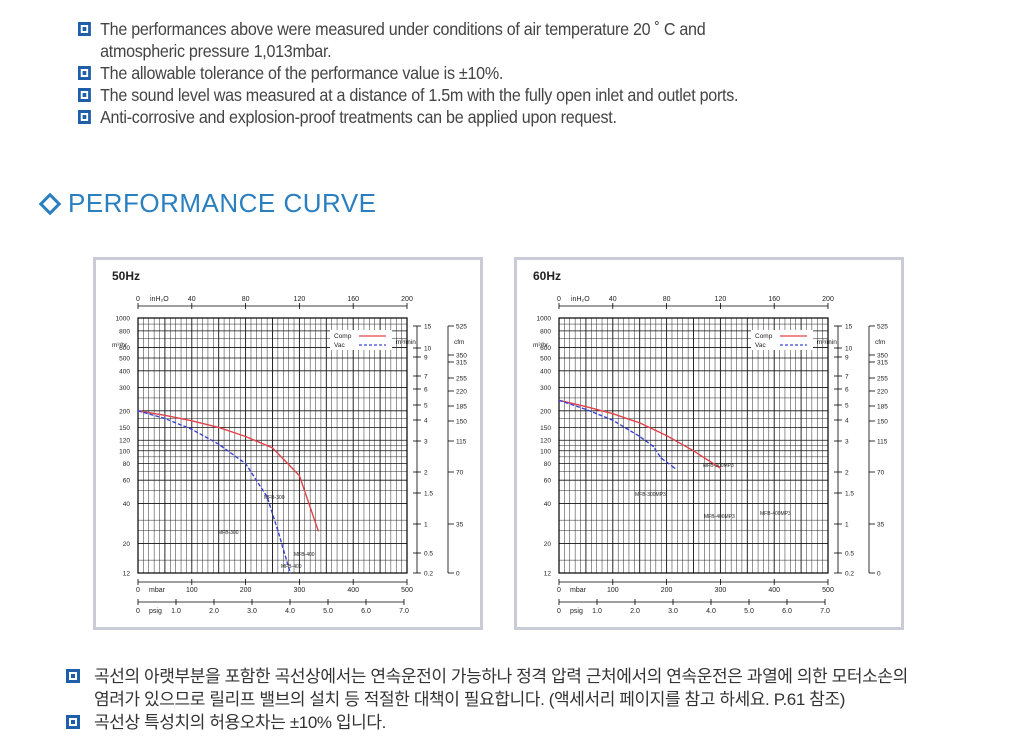 The height and width of the screenshot is (750, 1011). What do you see at coordinates (828, 299) in the screenshot?
I see `top-axis-tick-label: 200` at bounding box center [828, 299].